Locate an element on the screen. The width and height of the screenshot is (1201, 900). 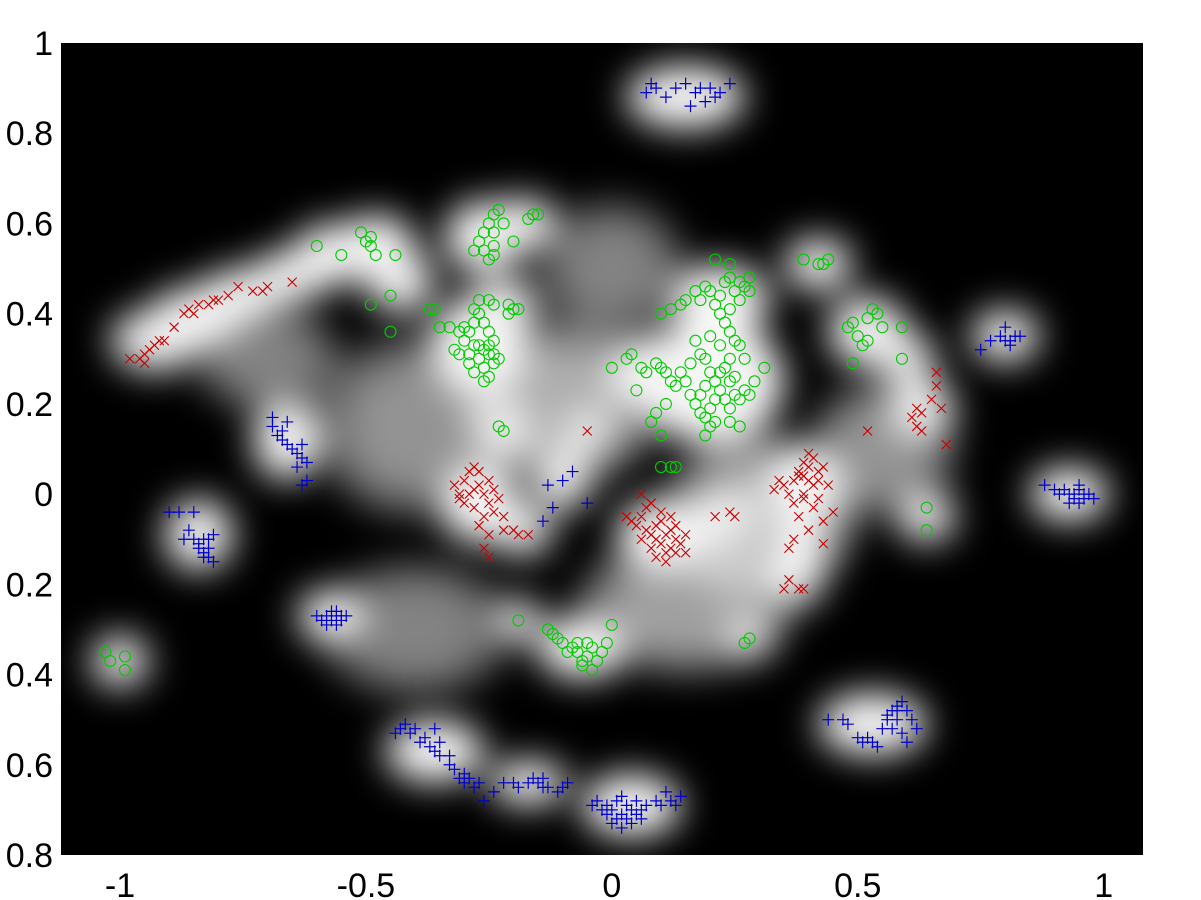
y-tick-label: 0.8 is located at coordinates (29, 134).